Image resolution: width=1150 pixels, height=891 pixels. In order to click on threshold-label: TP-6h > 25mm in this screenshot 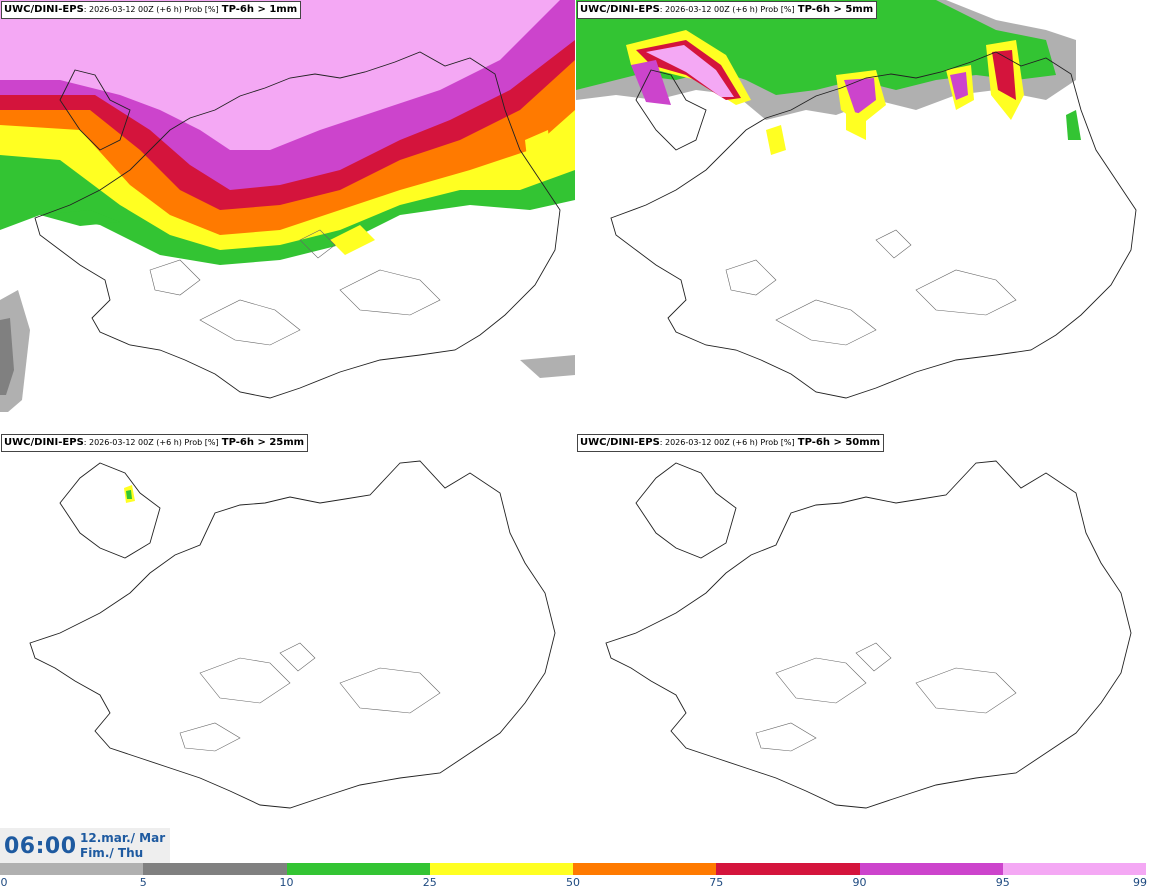, I will do `click(263, 442)`.